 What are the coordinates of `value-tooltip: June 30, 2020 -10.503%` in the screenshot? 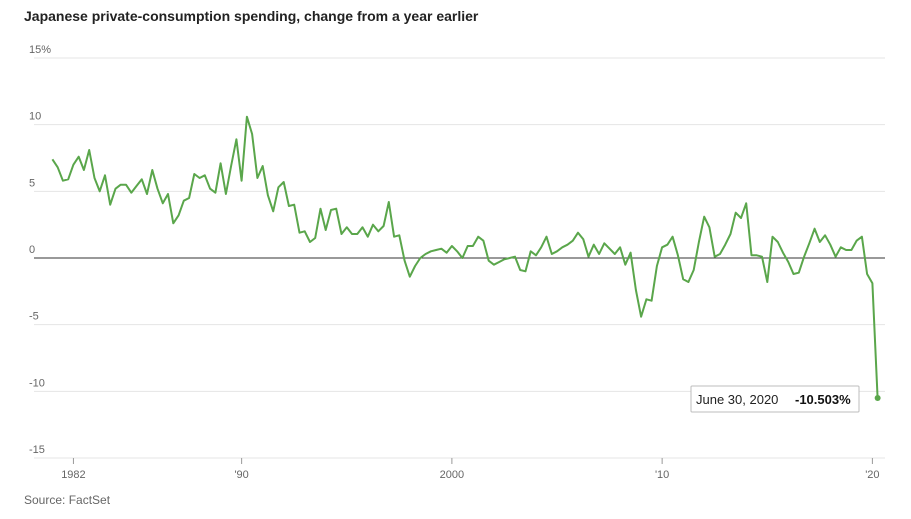 It's located at (775, 399).